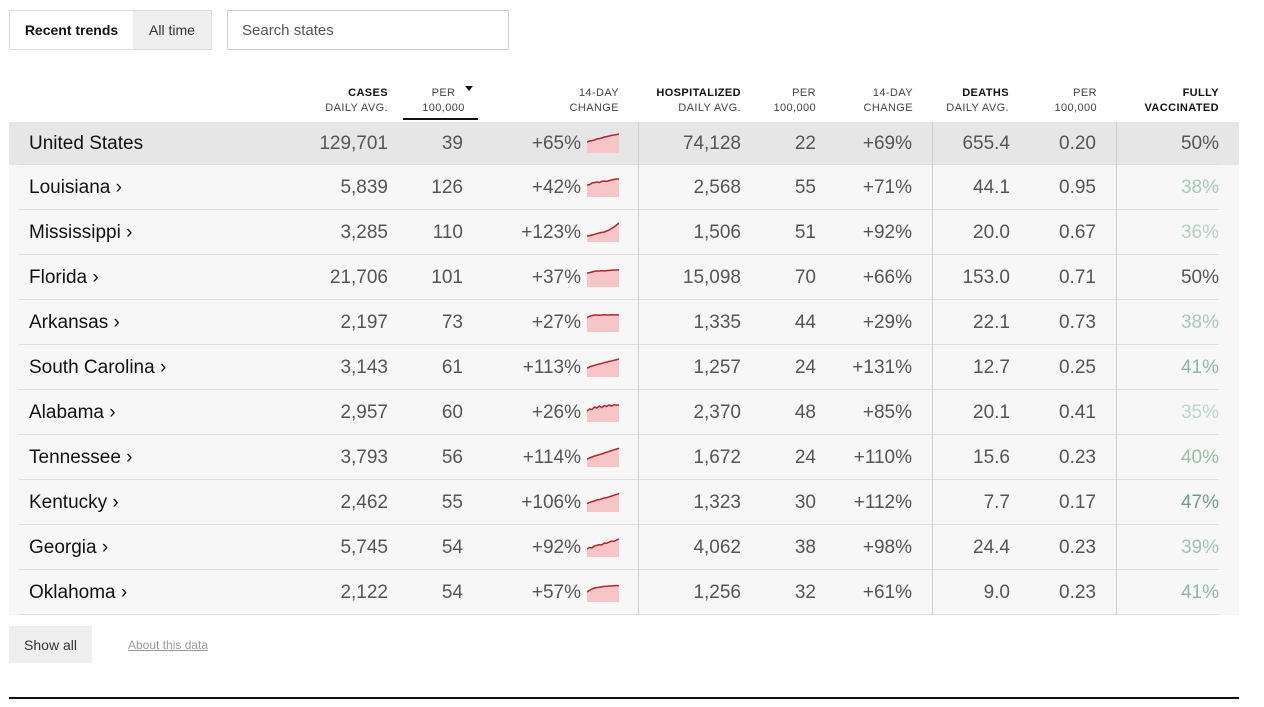  What do you see at coordinates (364, 367) in the screenshot?
I see `cell-cases: 3,143` at bounding box center [364, 367].